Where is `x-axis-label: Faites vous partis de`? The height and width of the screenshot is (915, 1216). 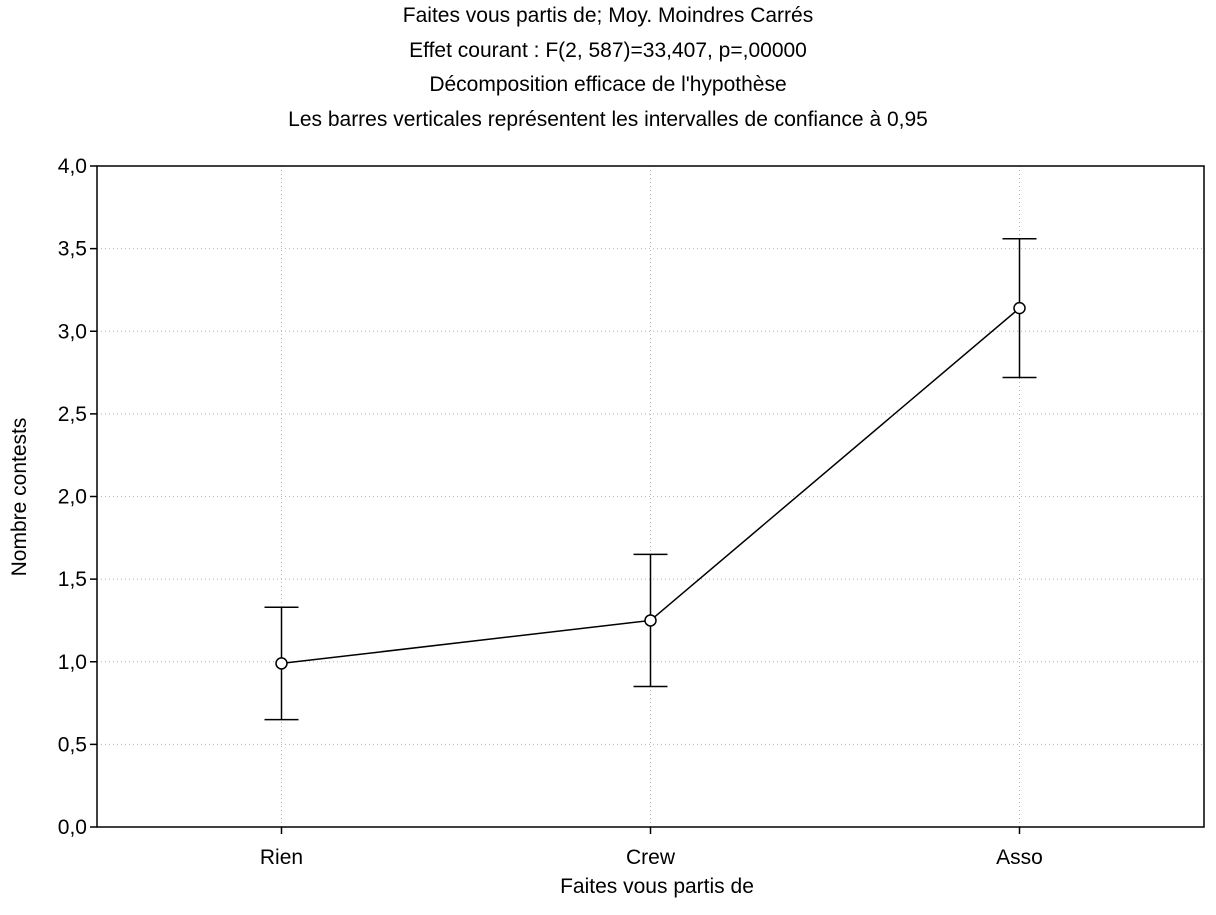 x-axis-label: Faites vous partis de is located at coordinates (657, 886).